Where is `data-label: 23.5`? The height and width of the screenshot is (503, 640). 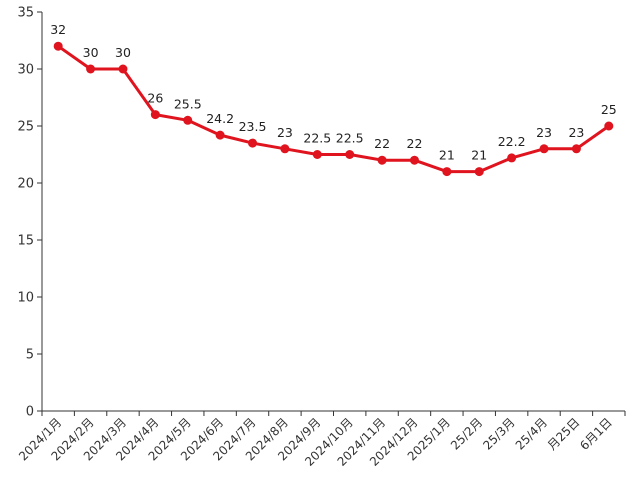
data-label: 23.5 is located at coordinates (253, 126).